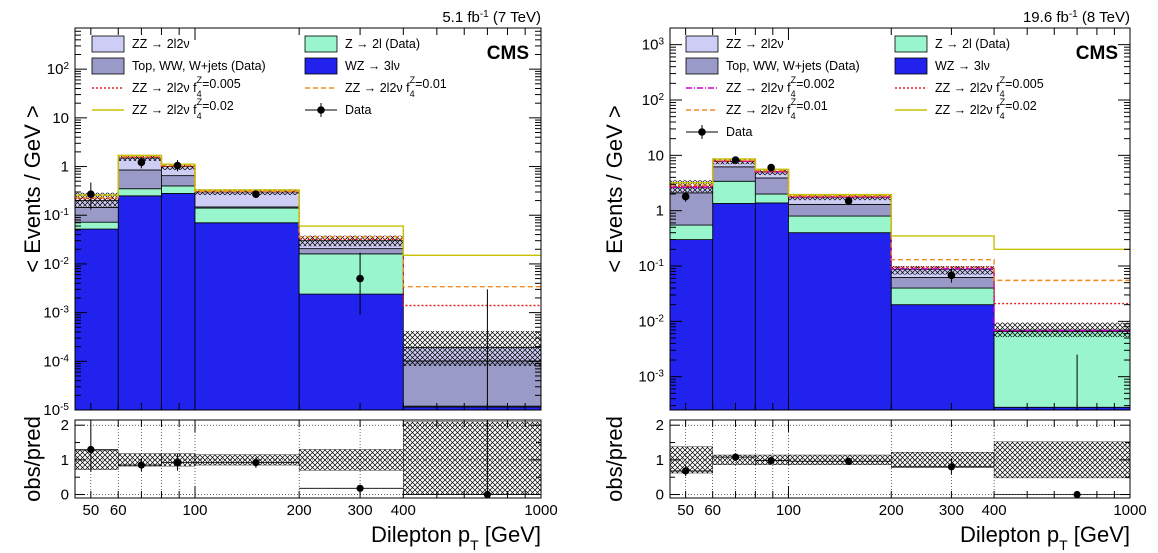  I want to click on stack-bar-z-l-data--bin-3, so click(840, 224).